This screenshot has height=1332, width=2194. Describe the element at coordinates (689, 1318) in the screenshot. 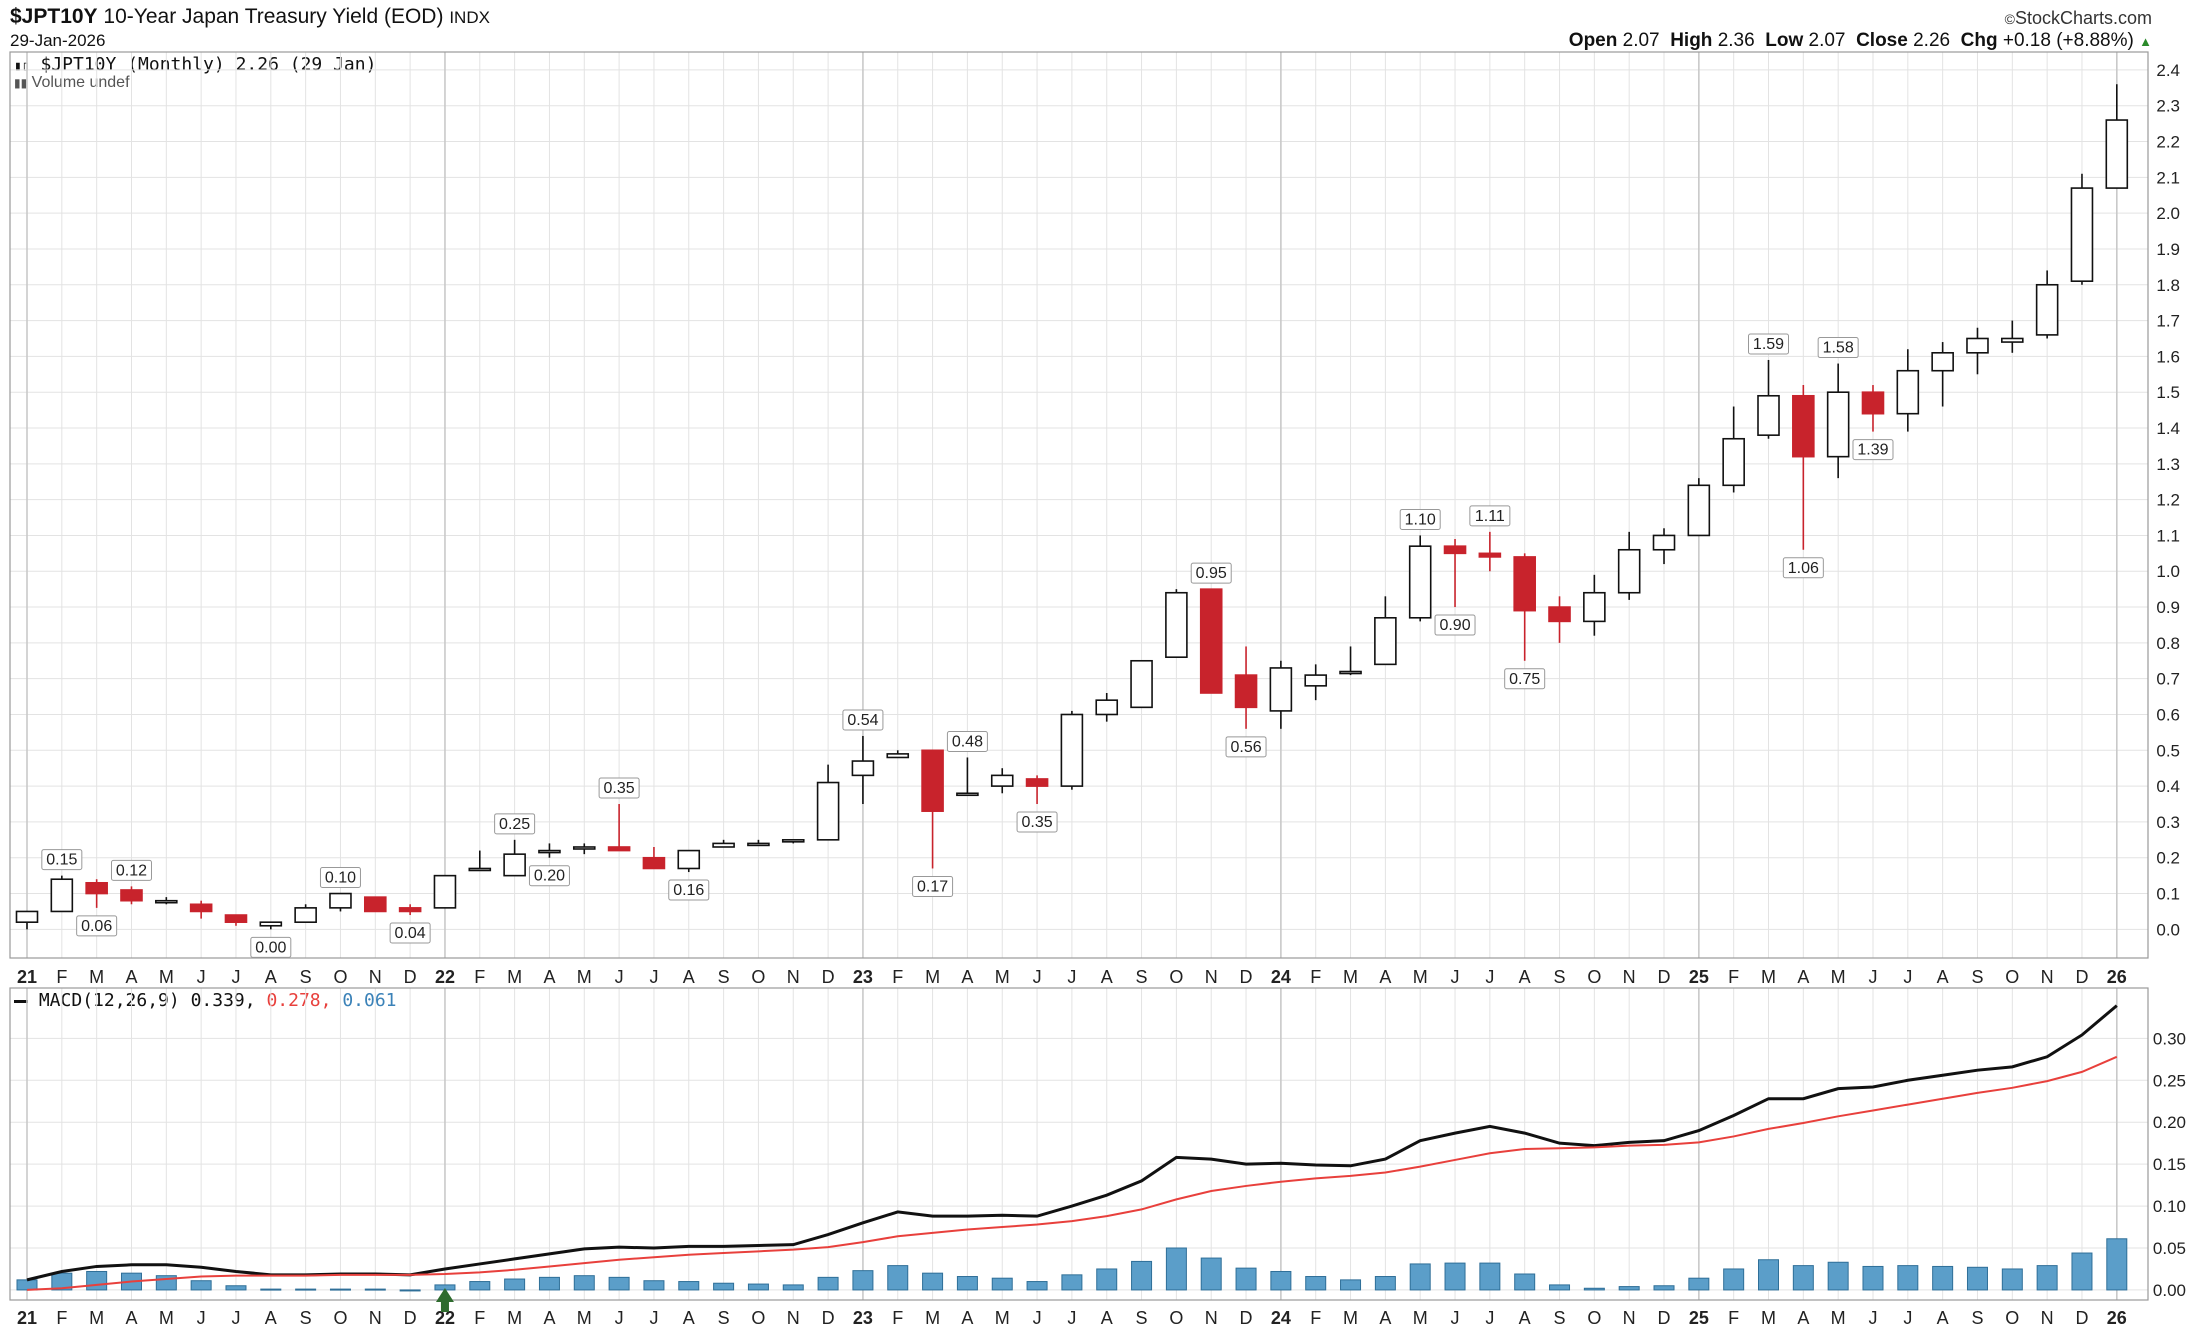

I see `macd-x-tick-label: A` at that location.